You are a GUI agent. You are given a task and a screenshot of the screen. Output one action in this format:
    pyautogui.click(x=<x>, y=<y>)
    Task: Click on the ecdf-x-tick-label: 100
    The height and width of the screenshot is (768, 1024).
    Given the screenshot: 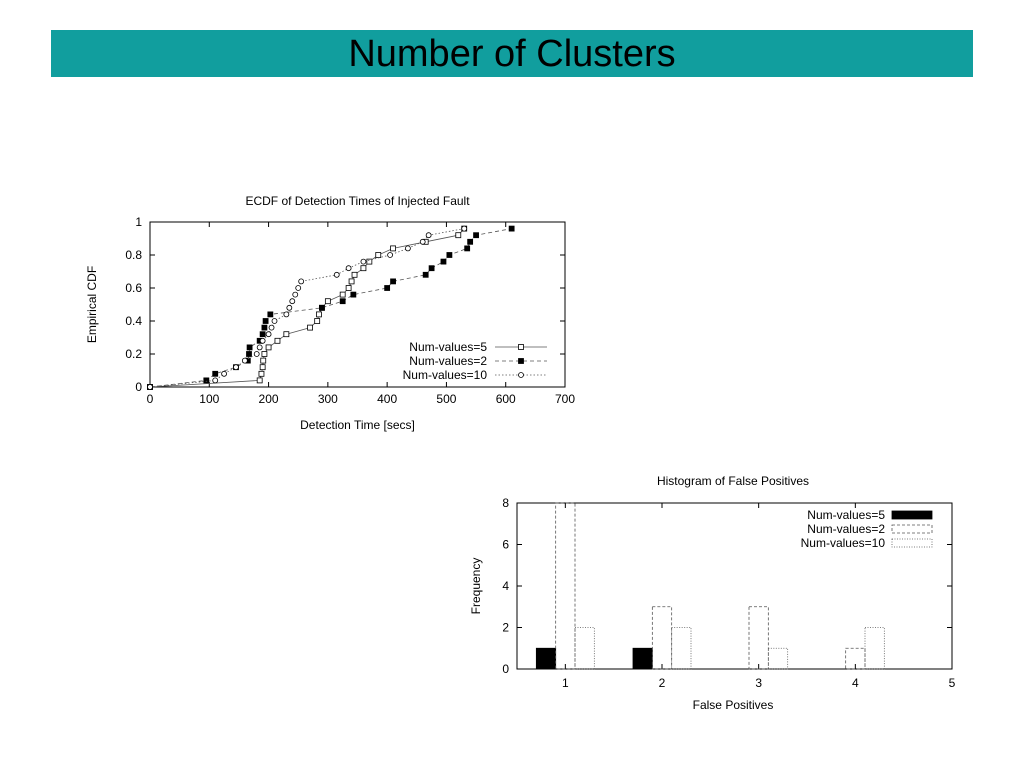 What is the action you would take?
    pyautogui.click(x=209, y=399)
    